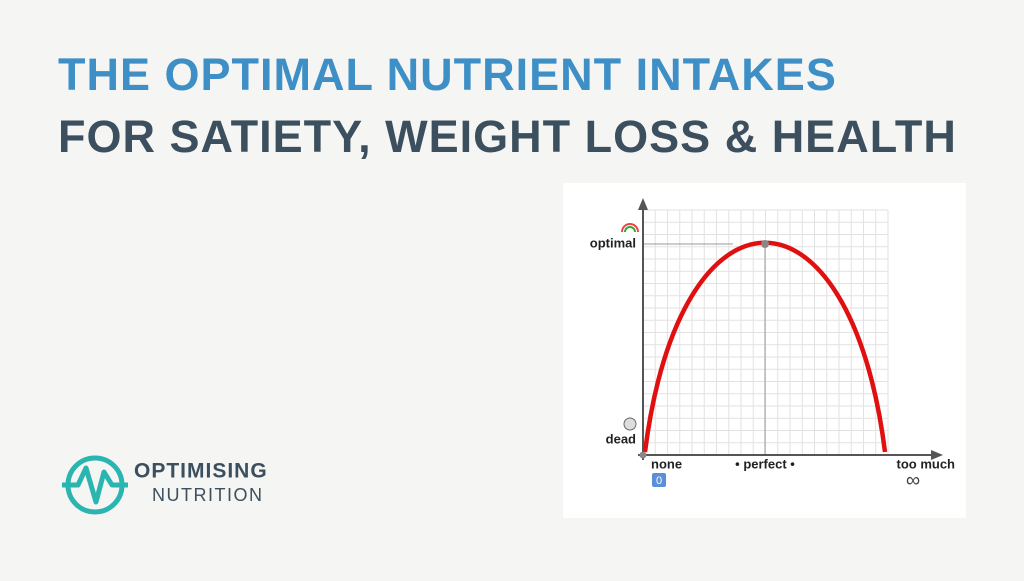 The image size is (1024, 581). Describe the element at coordinates (643, 455) in the screenshot. I see `origin-dot` at that location.